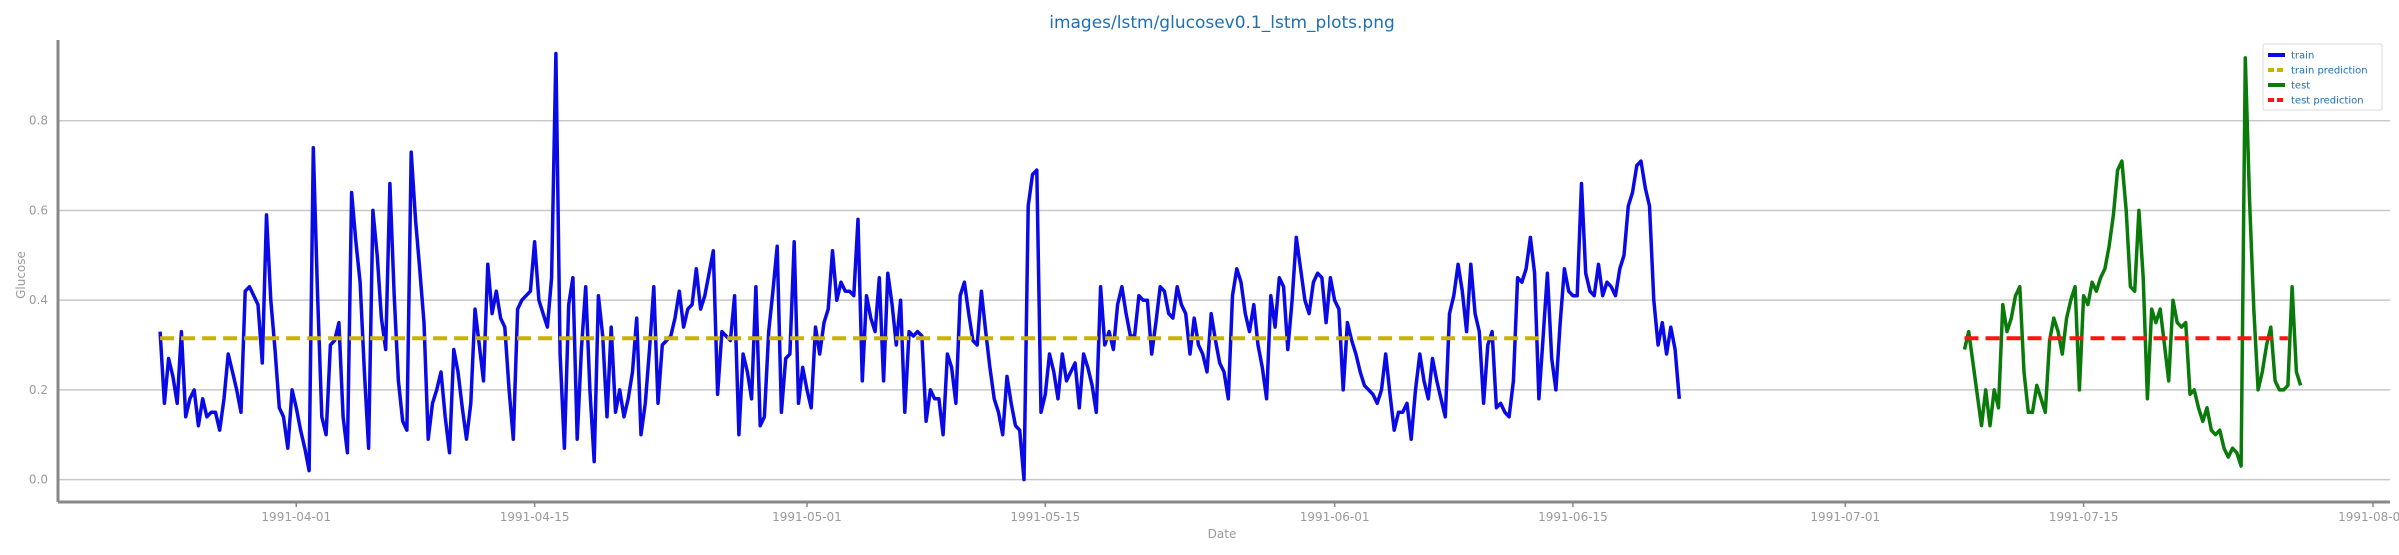  Describe the element at coordinates (38, 210) in the screenshot. I see `y-tick-label: 0.6` at that location.